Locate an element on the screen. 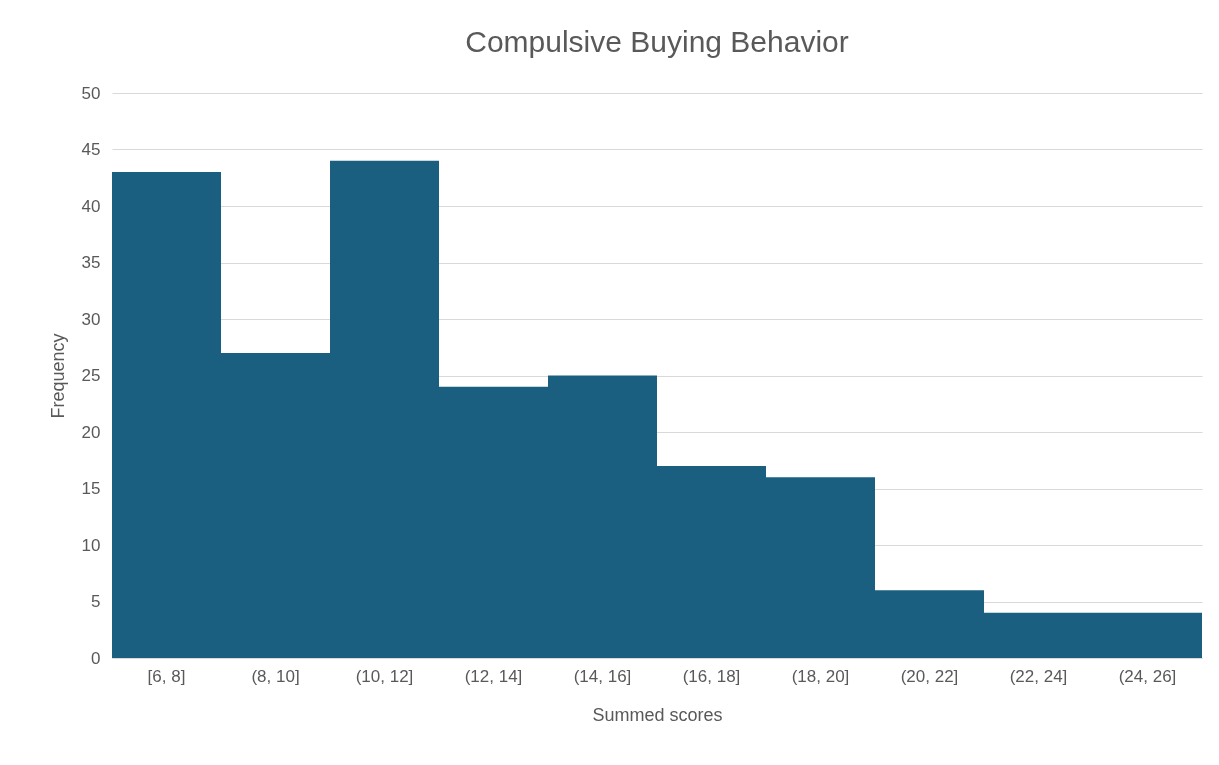  y-tick-label: 50 is located at coordinates (91, 93).